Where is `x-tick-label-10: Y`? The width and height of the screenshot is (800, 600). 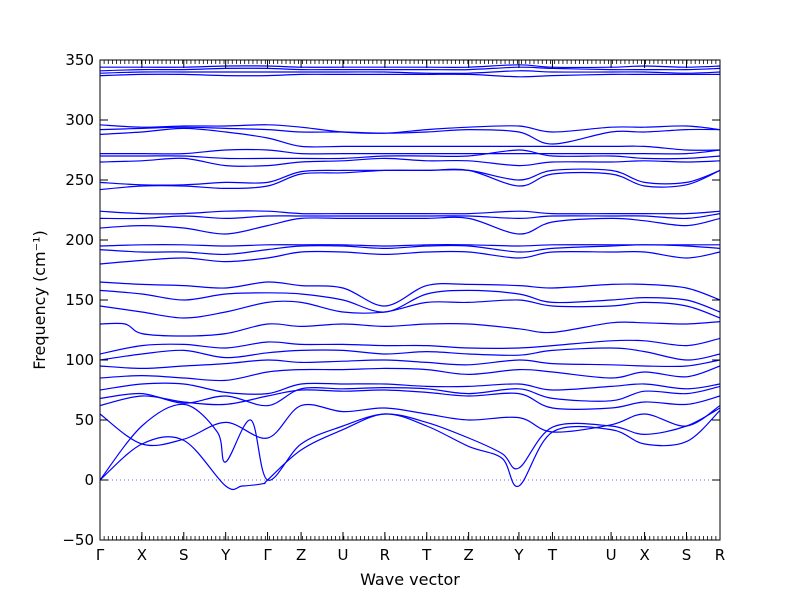 x-tick-label-10: Y is located at coordinates (518, 555).